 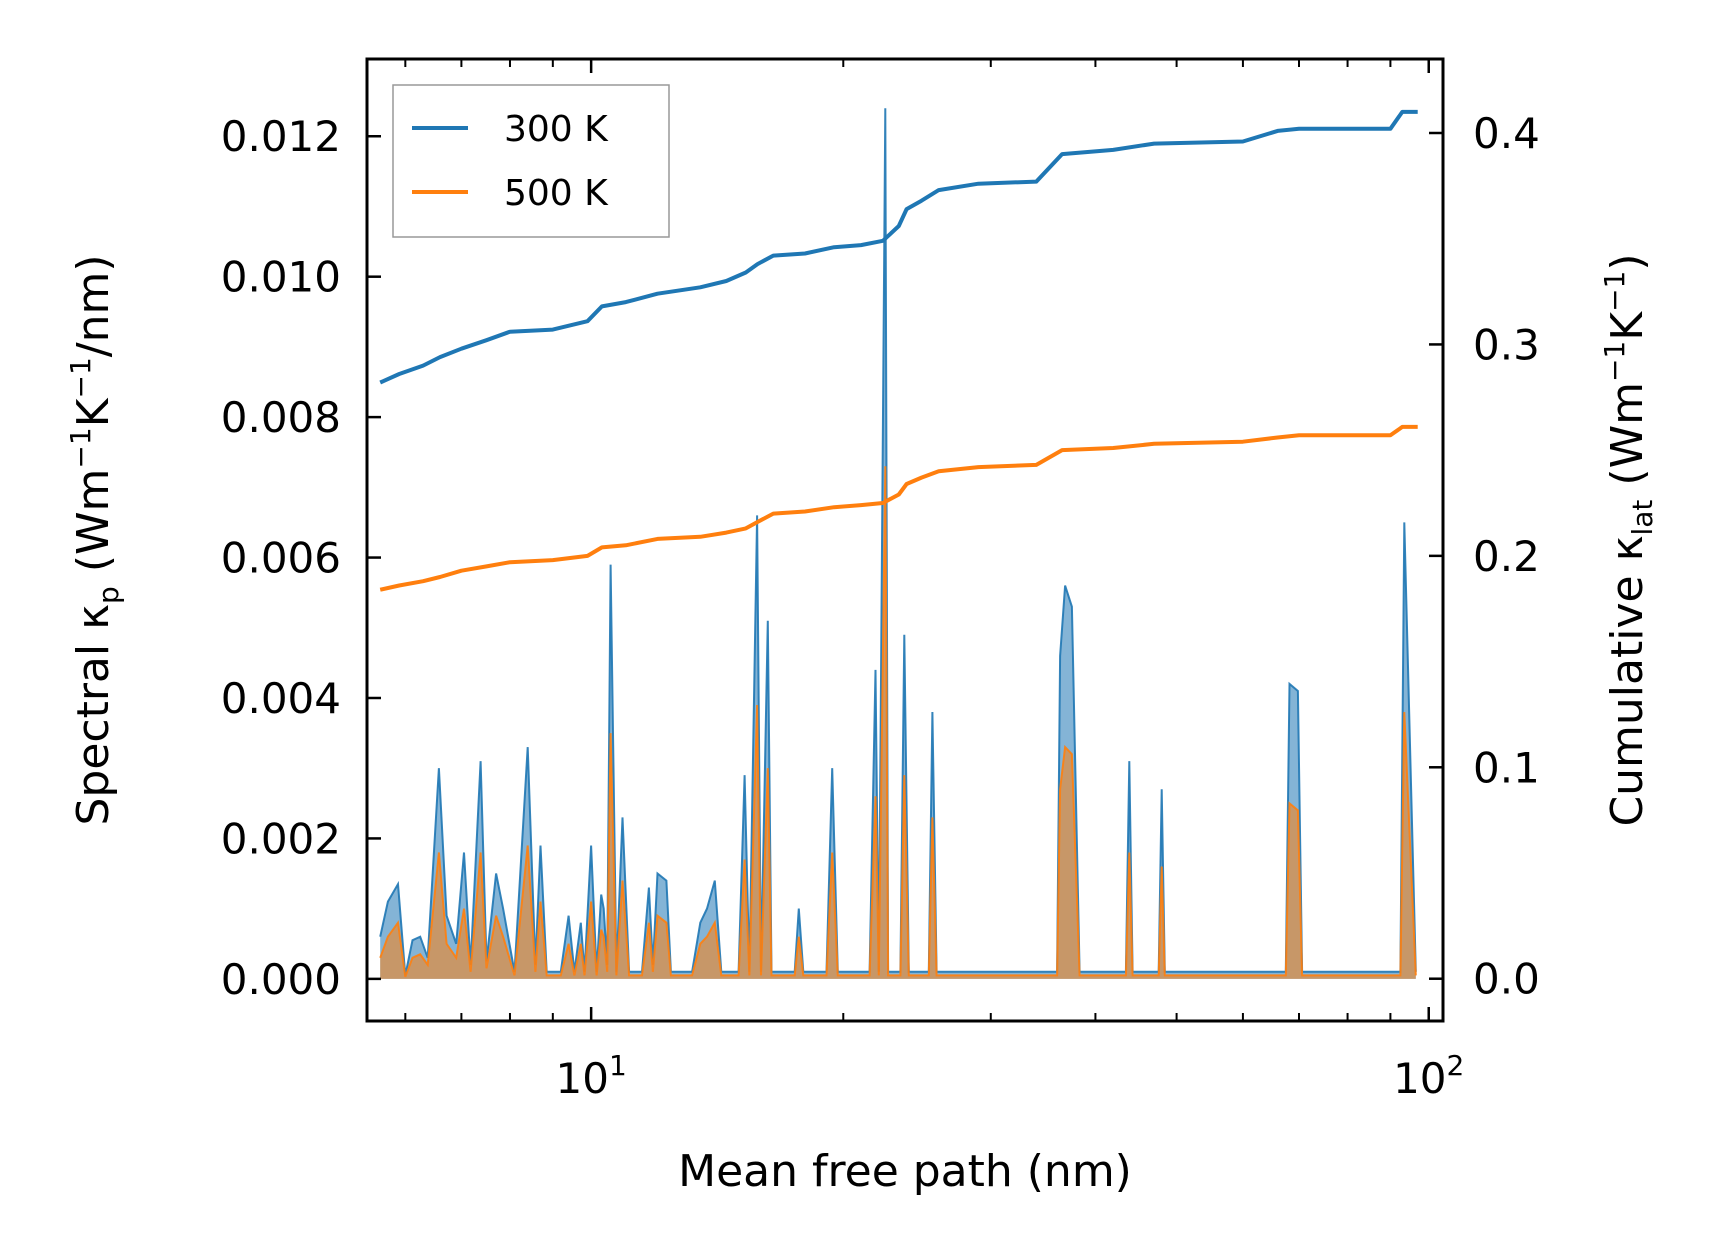 What do you see at coordinates (281, 979) in the screenshot?
I see `y-left-tick-label: 0.000` at bounding box center [281, 979].